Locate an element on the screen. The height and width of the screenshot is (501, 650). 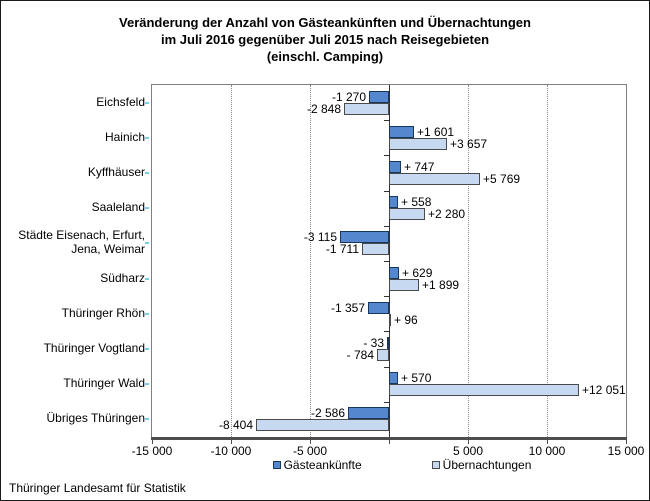
legend: Gästeankünfte Übernachtungen is located at coordinates (402, 465).